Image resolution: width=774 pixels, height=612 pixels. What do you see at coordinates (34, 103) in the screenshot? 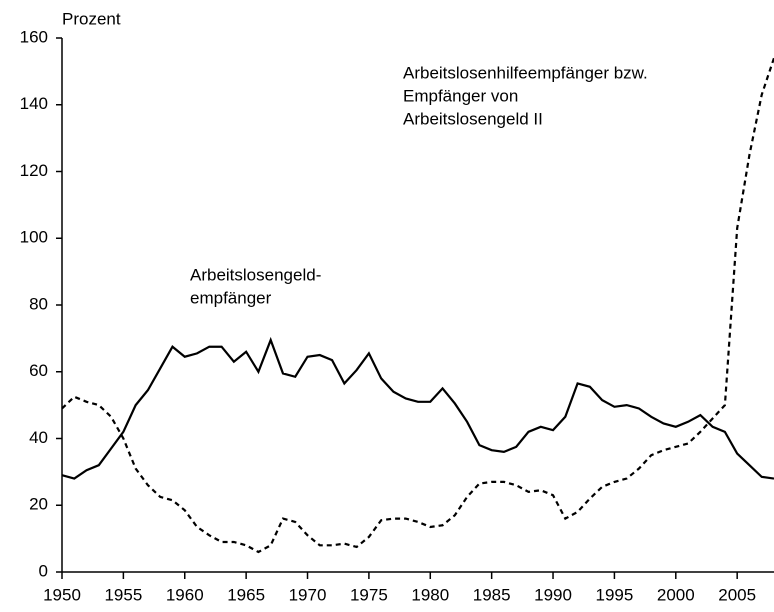
I see `y-tick-label: 140` at bounding box center [34, 103].